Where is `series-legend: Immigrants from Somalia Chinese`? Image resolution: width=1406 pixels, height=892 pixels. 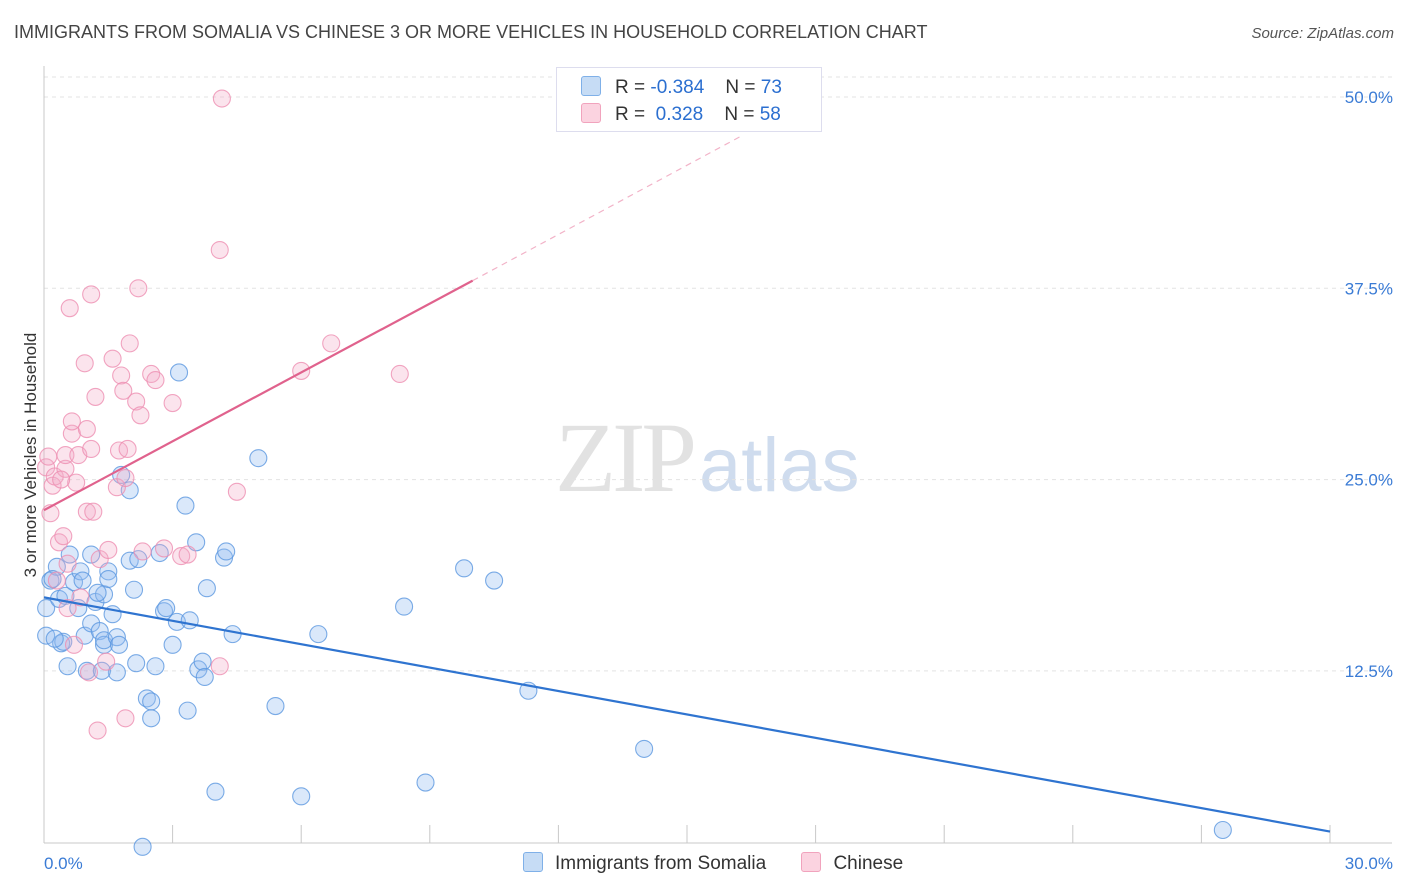 series-legend: Immigrants from Somalia Chinese is located at coordinates (728, 863).